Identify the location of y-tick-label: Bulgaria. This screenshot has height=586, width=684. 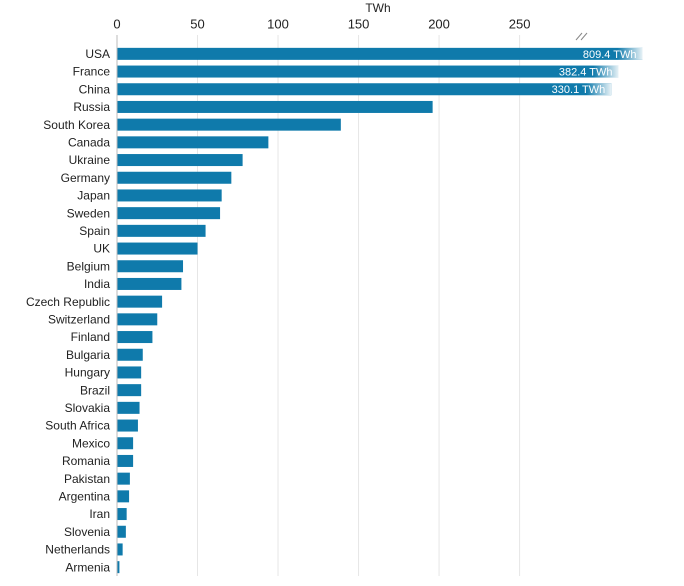
(88, 355).